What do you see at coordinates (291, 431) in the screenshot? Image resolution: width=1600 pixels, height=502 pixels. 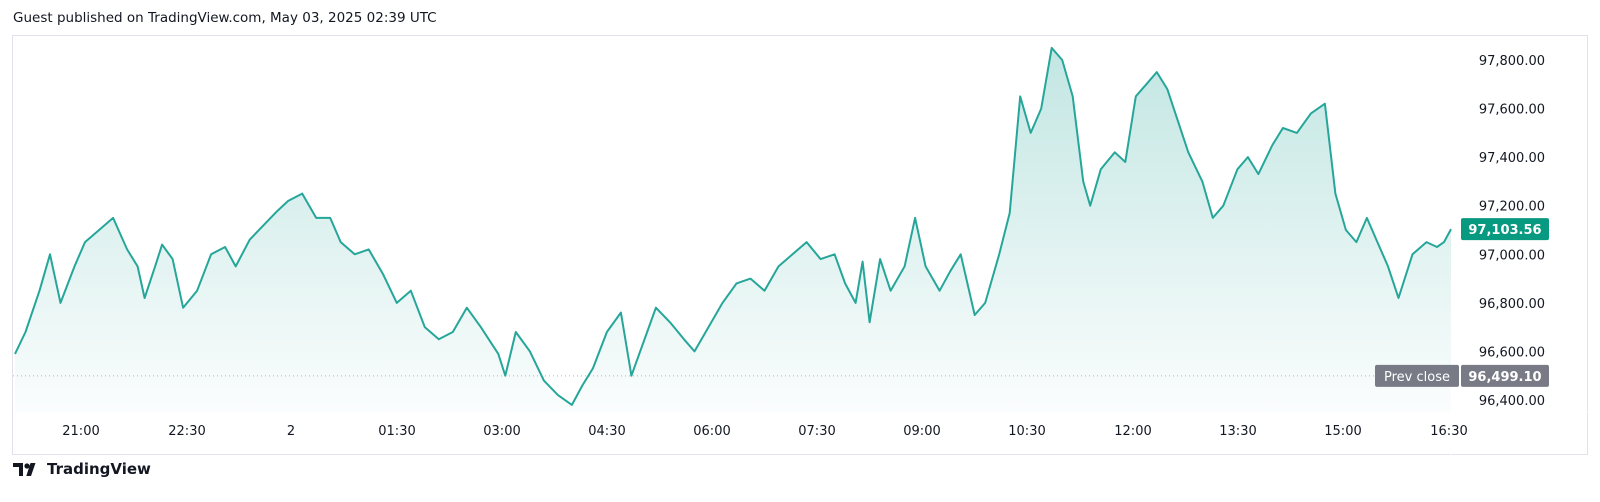 I see `x-tick-label: 2` at bounding box center [291, 431].